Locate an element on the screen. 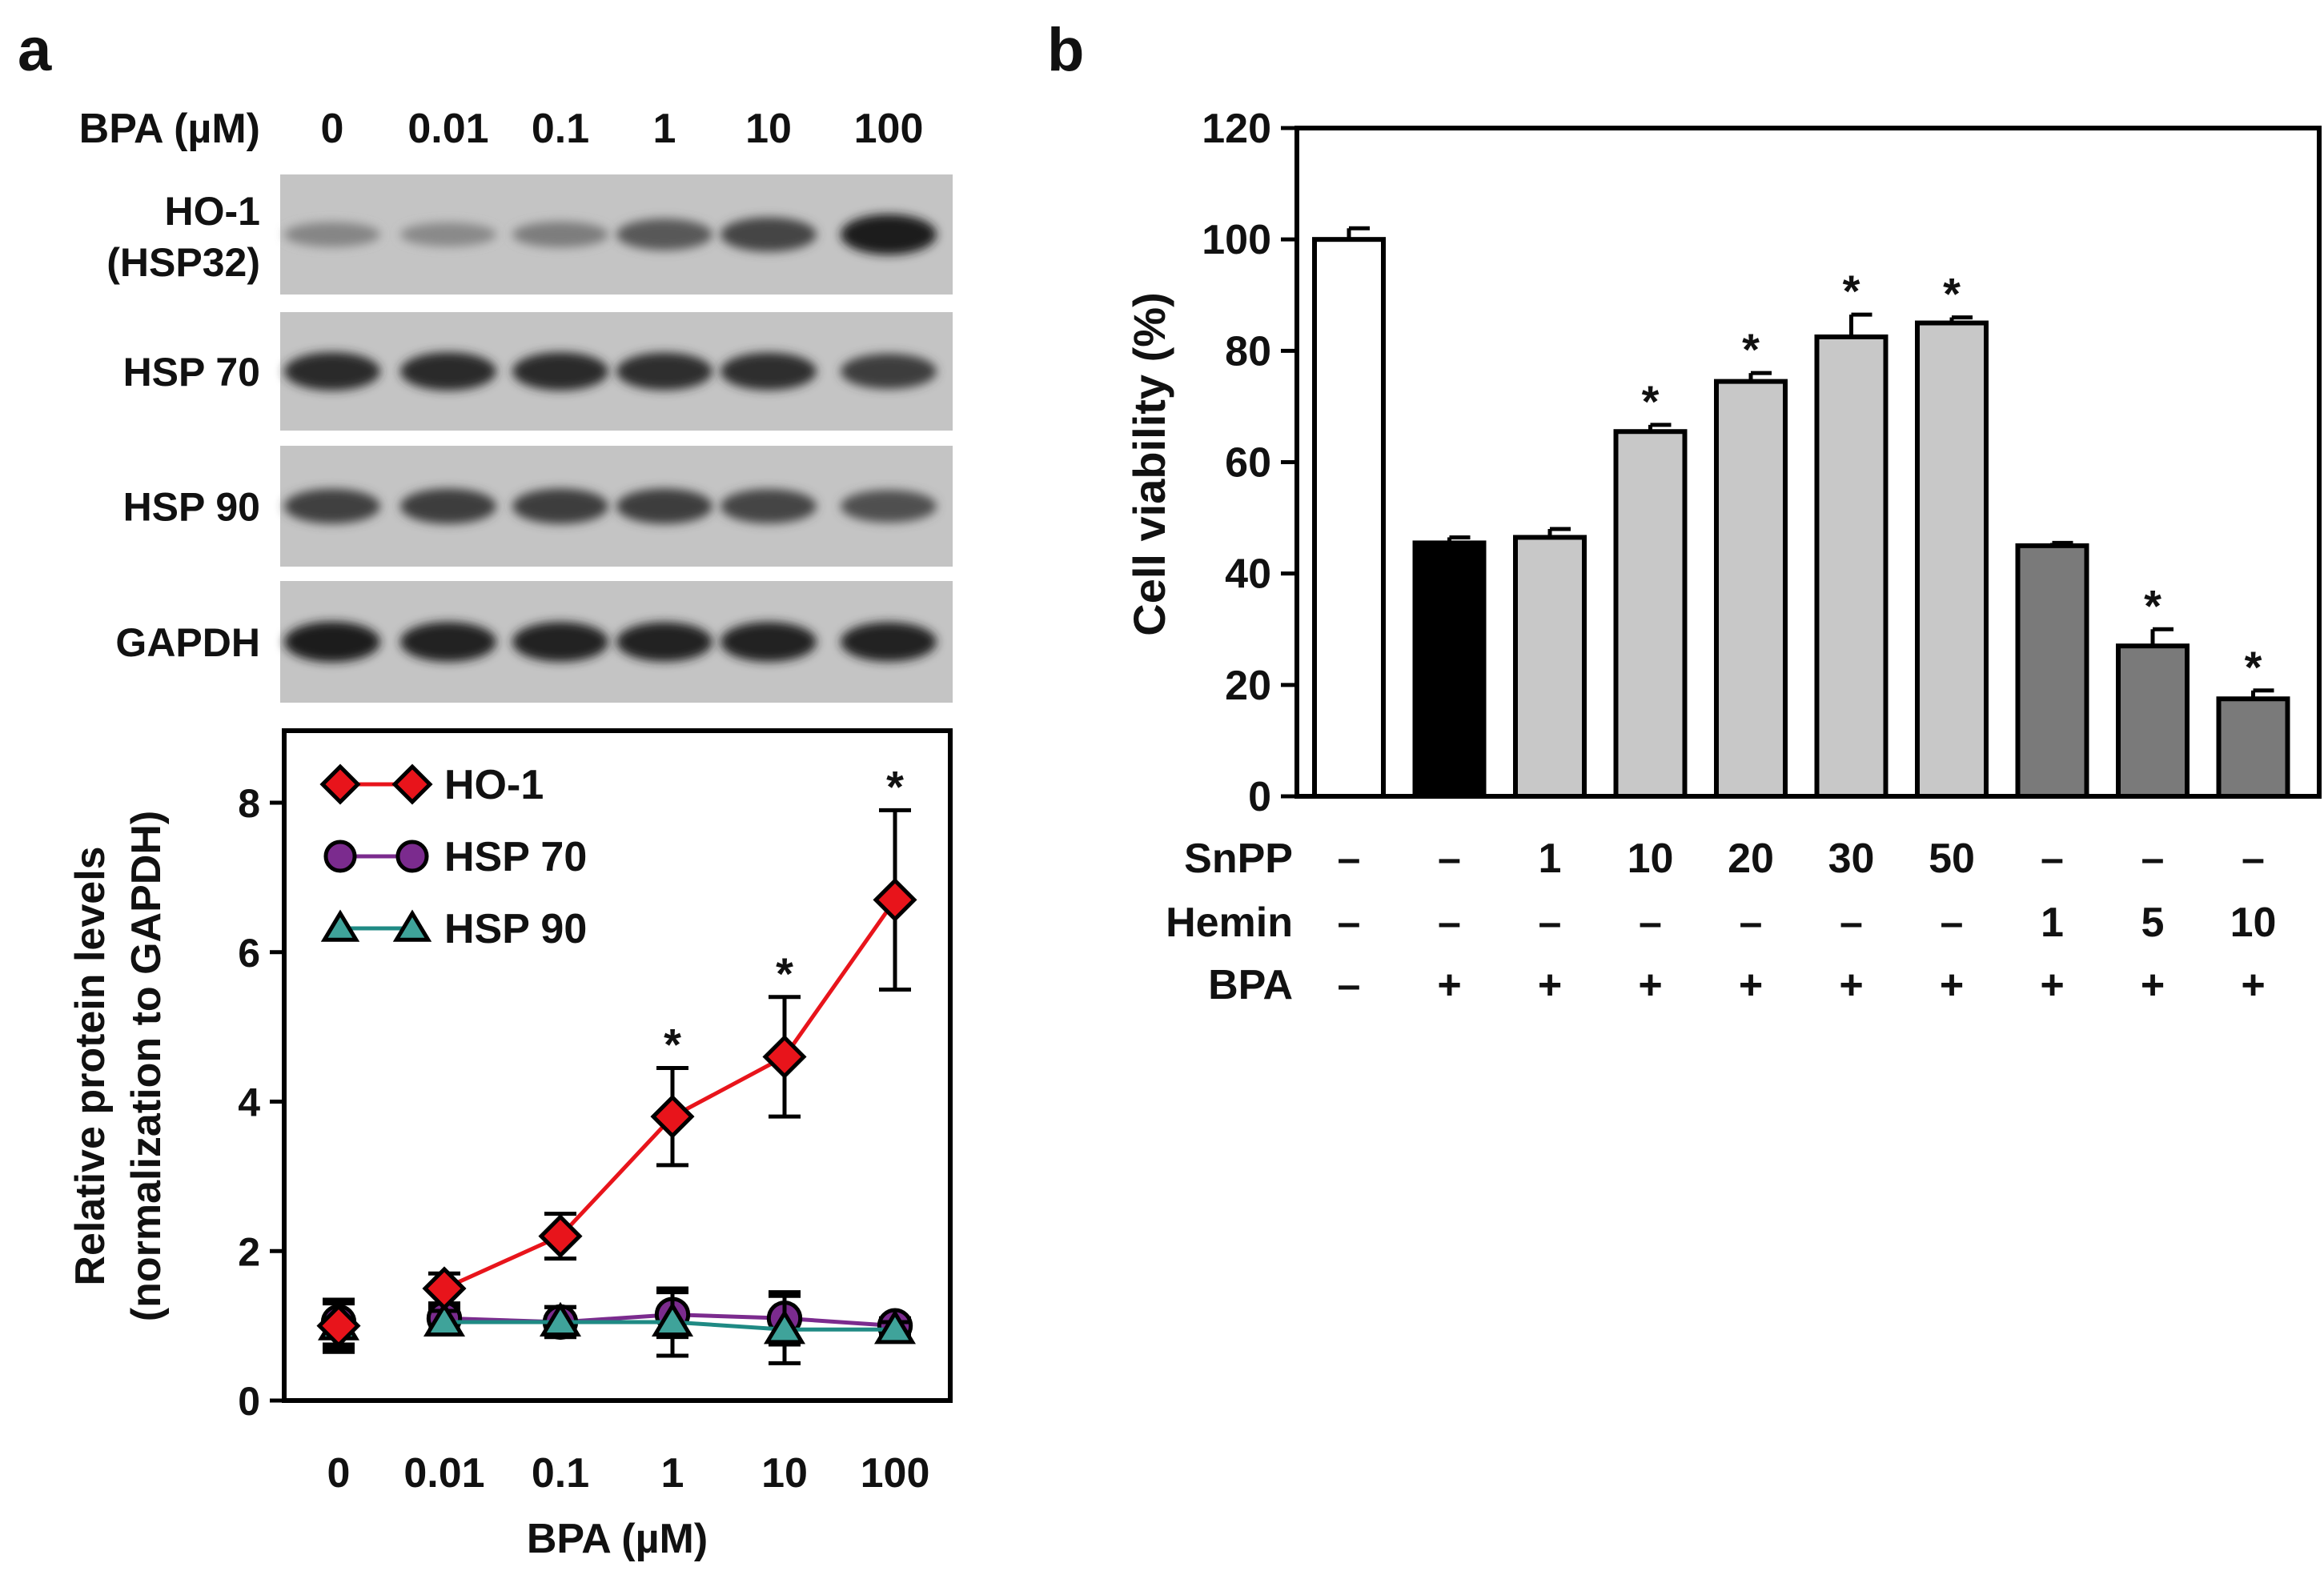  legend-label: HSP 70 is located at coordinates (515, 857).